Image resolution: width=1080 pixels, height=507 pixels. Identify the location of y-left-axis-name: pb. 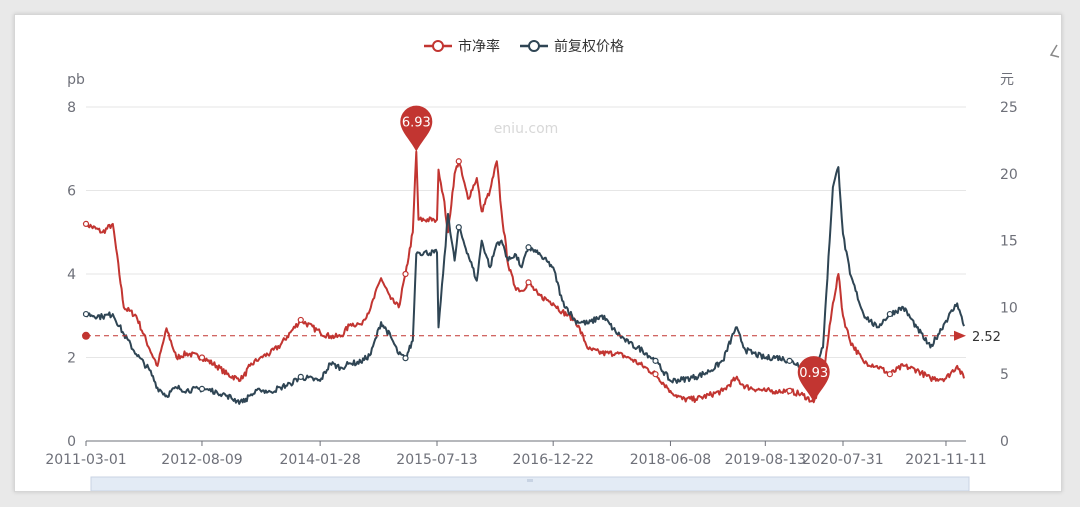
(76, 80).